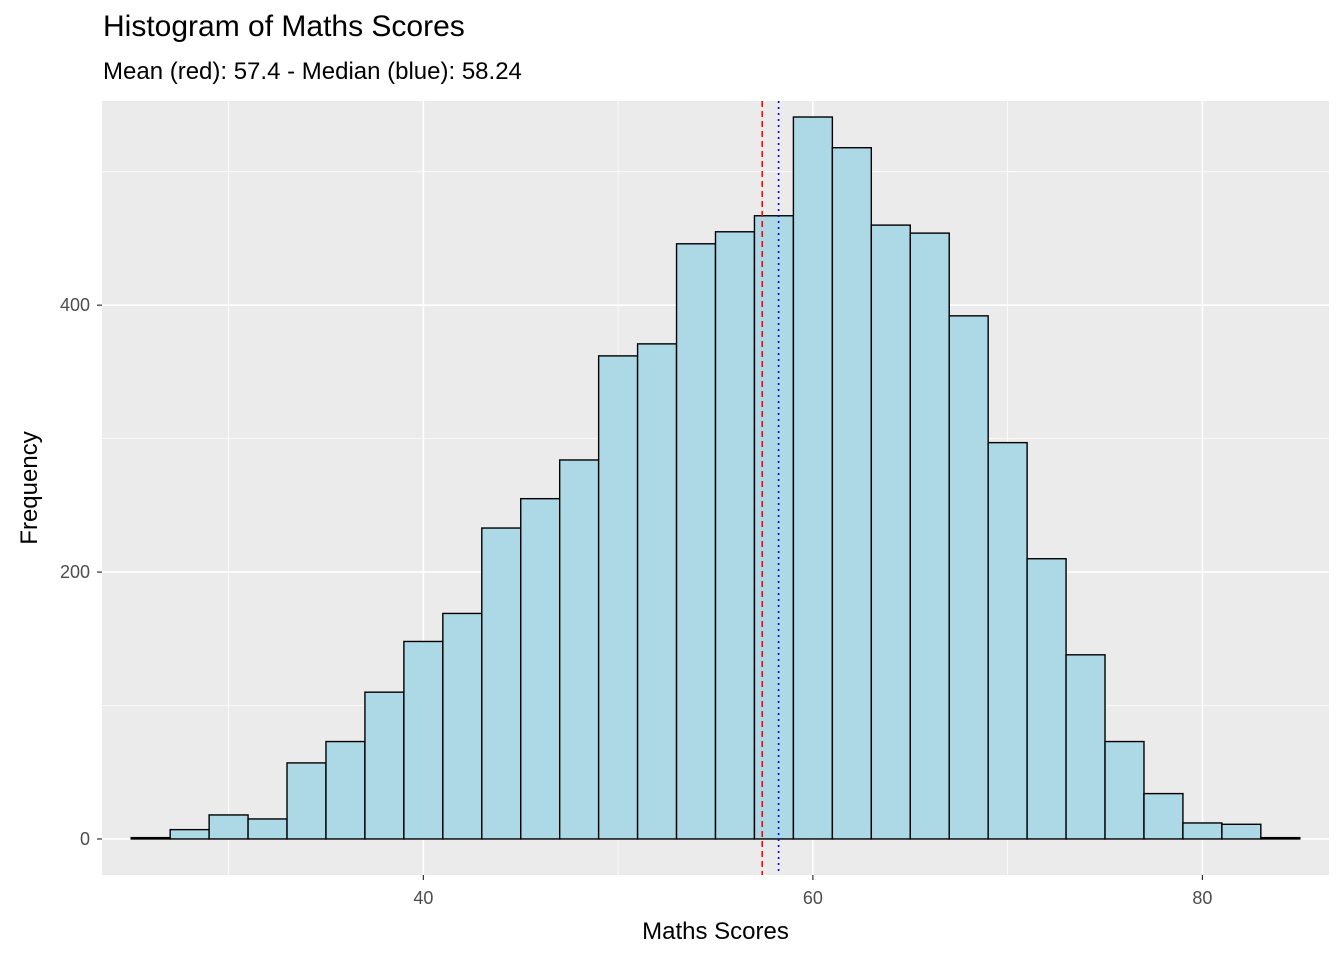 This screenshot has height=960, width=1344. Describe the element at coordinates (813, 898) in the screenshot. I see `x-tick-label: 60` at that location.